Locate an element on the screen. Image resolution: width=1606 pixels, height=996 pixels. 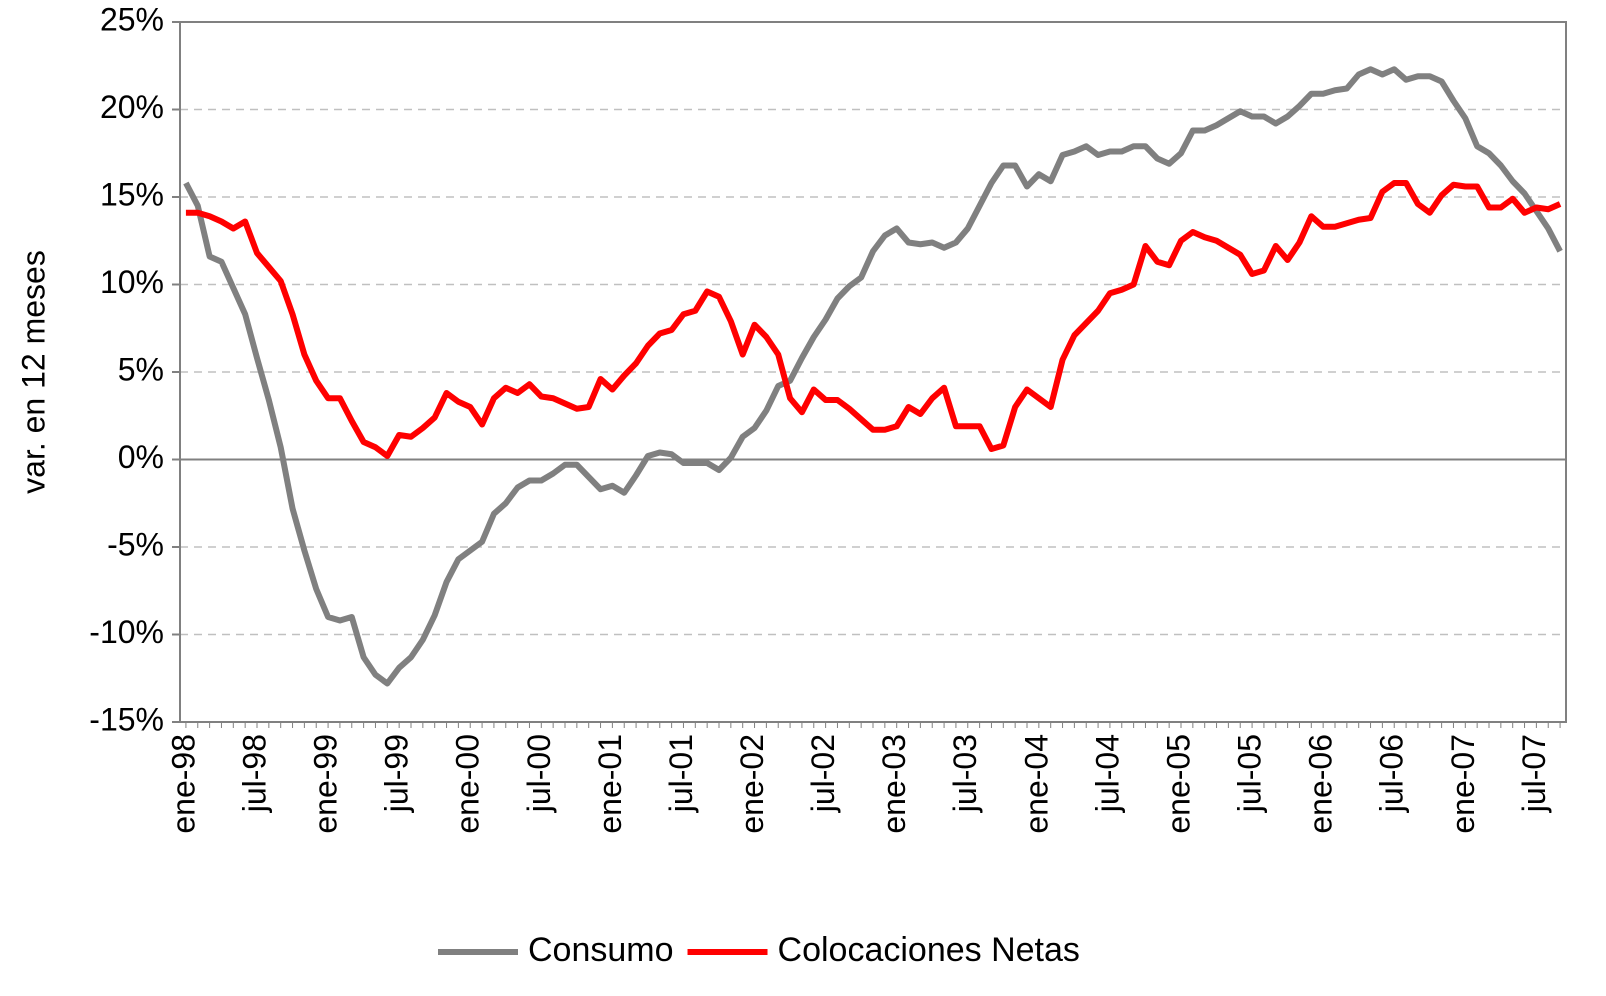
y-tick-label: 0% is located at coordinates (141, 457).